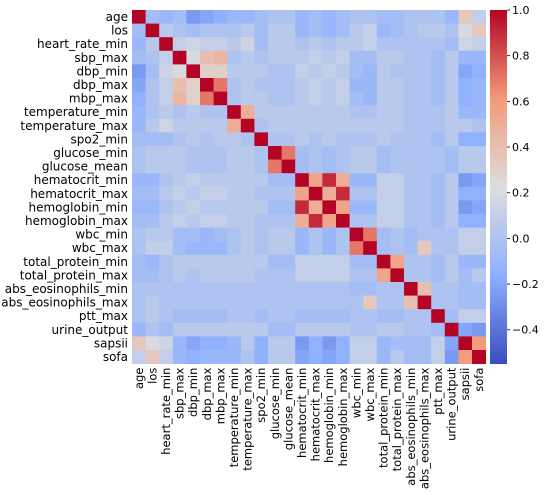  I want to click on y-tick-label-sapsii: sapsii, so click(111, 343).